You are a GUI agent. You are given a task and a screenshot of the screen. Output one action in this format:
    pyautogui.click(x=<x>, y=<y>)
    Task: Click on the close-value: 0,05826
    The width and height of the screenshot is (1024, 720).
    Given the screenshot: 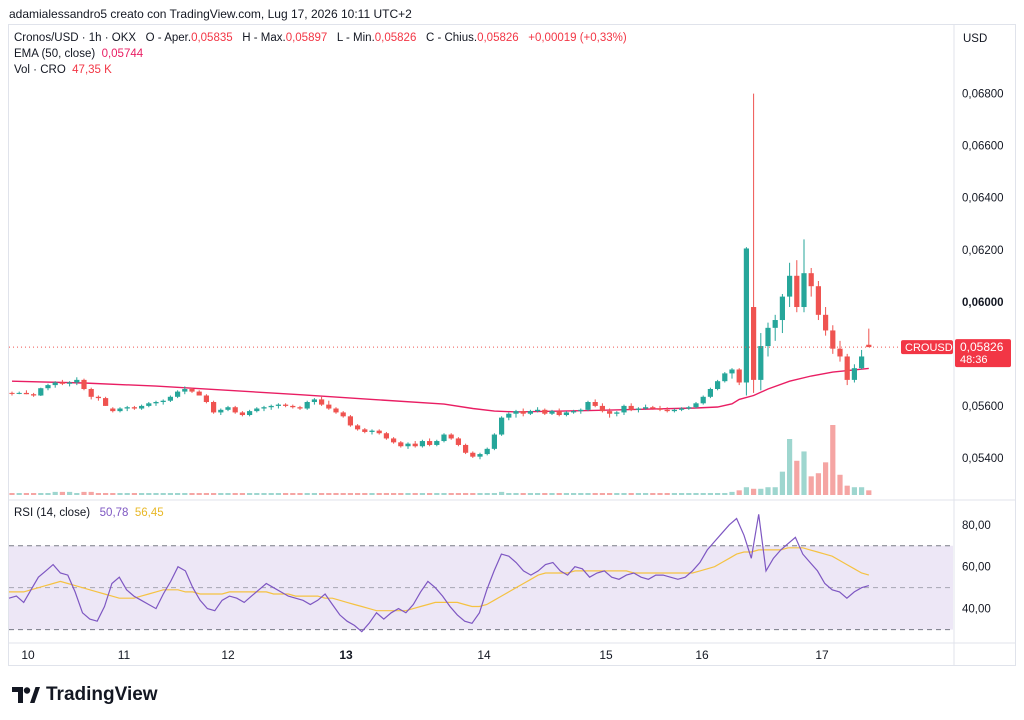 What is the action you would take?
    pyautogui.click(x=498, y=38)
    